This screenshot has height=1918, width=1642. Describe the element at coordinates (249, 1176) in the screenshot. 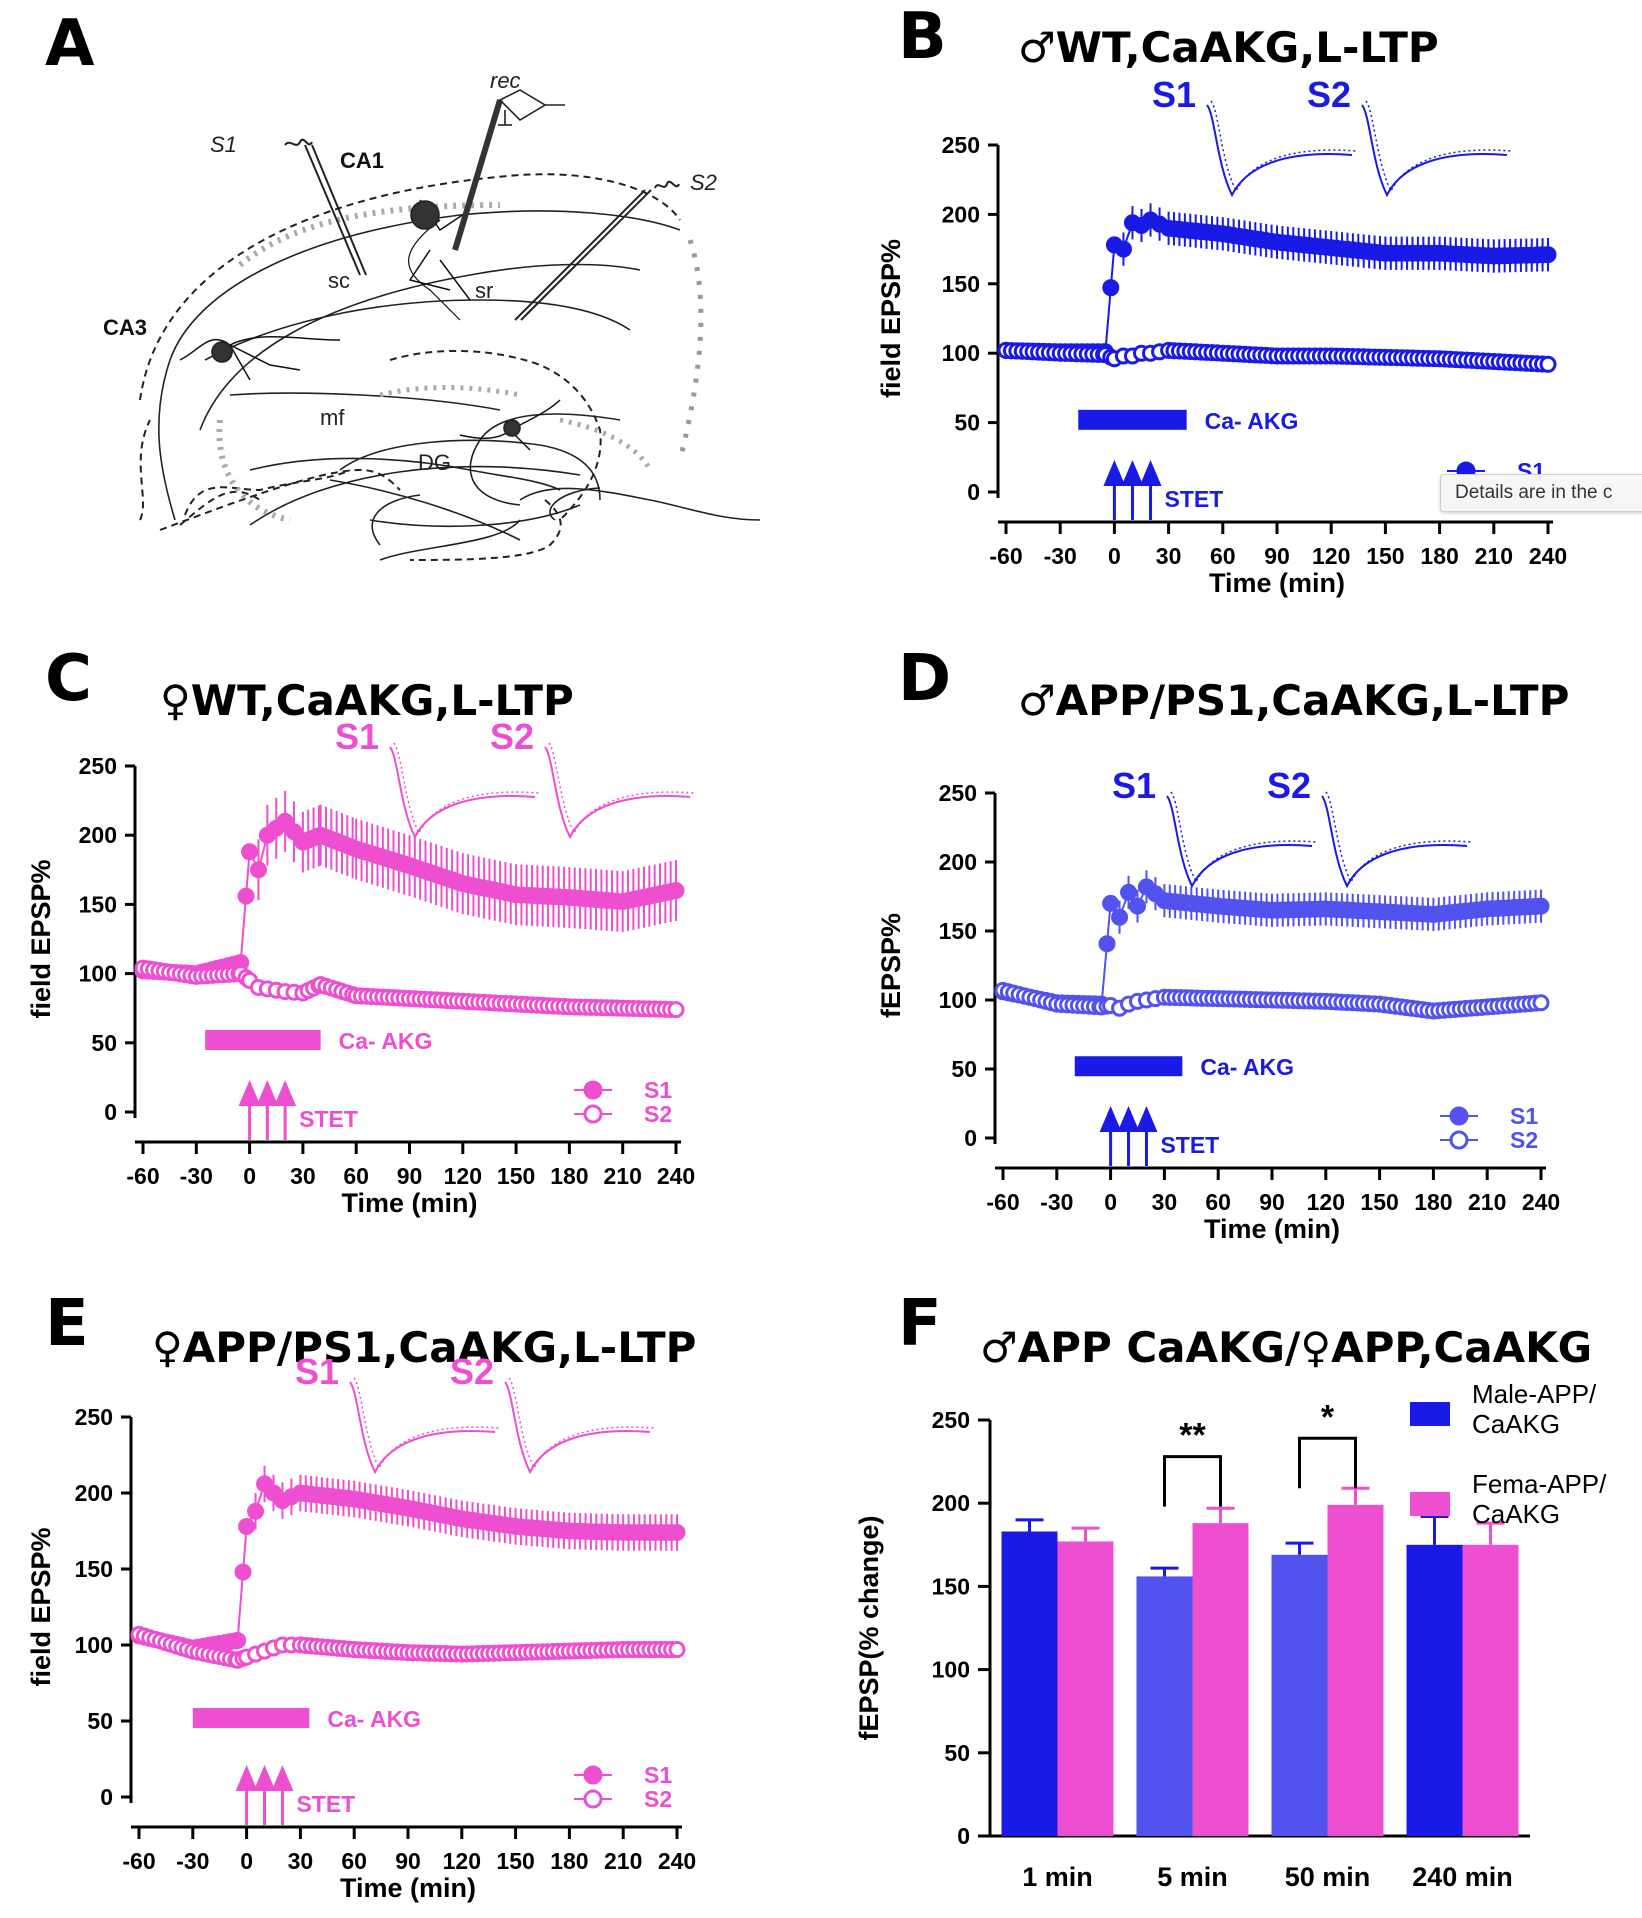

I see `x-tick-label: 0` at that location.